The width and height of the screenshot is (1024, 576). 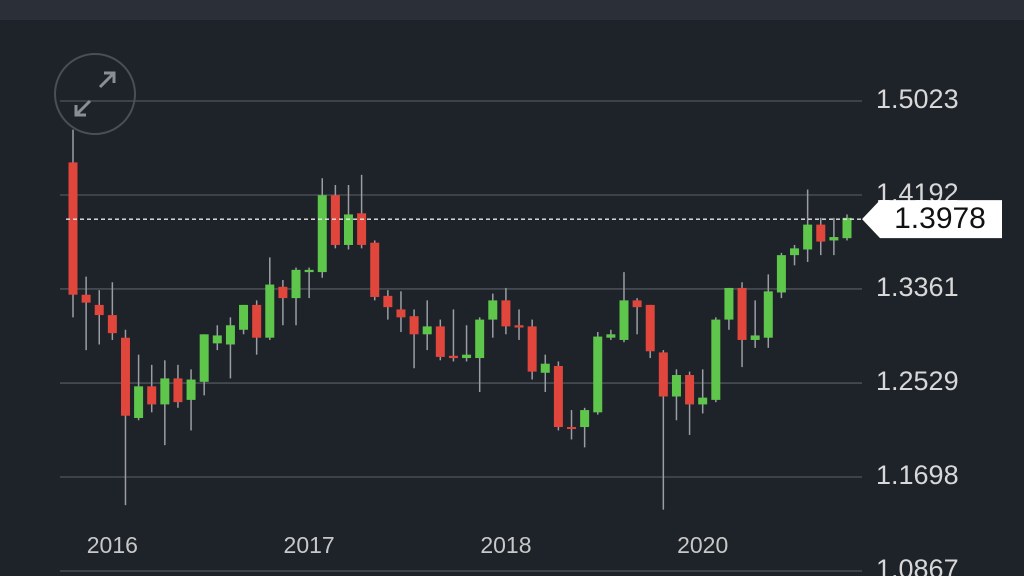 What do you see at coordinates (309, 545) in the screenshot?
I see `x-tick-label: 2017` at bounding box center [309, 545].